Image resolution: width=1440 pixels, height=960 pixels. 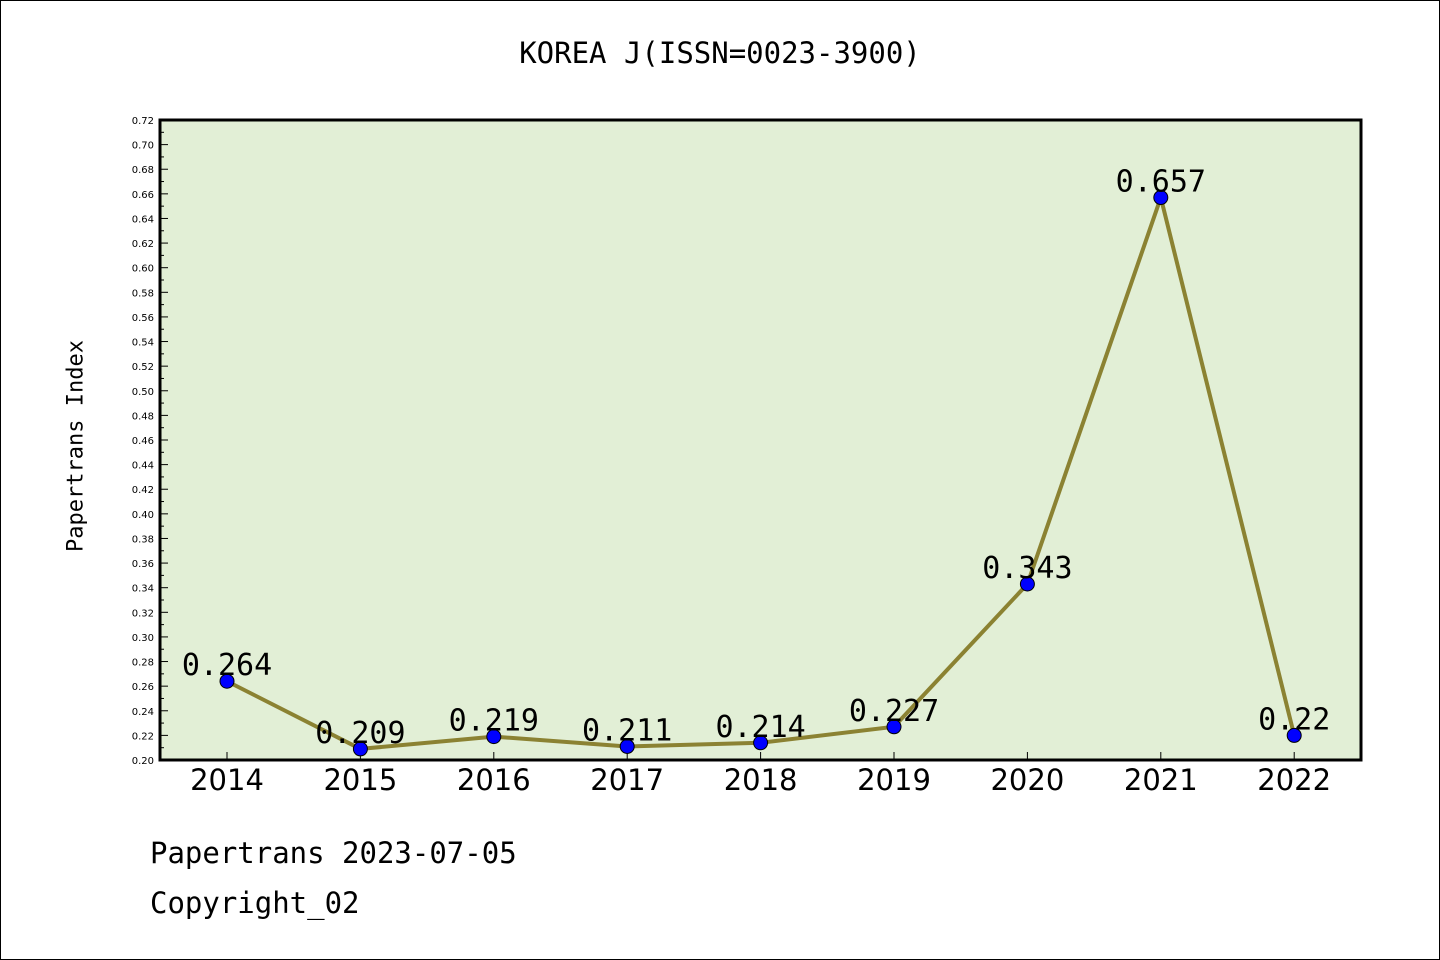 What do you see at coordinates (360, 780) in the screenshot?
I see `x-tick-label: 2015` at bounding box center [360, 780].